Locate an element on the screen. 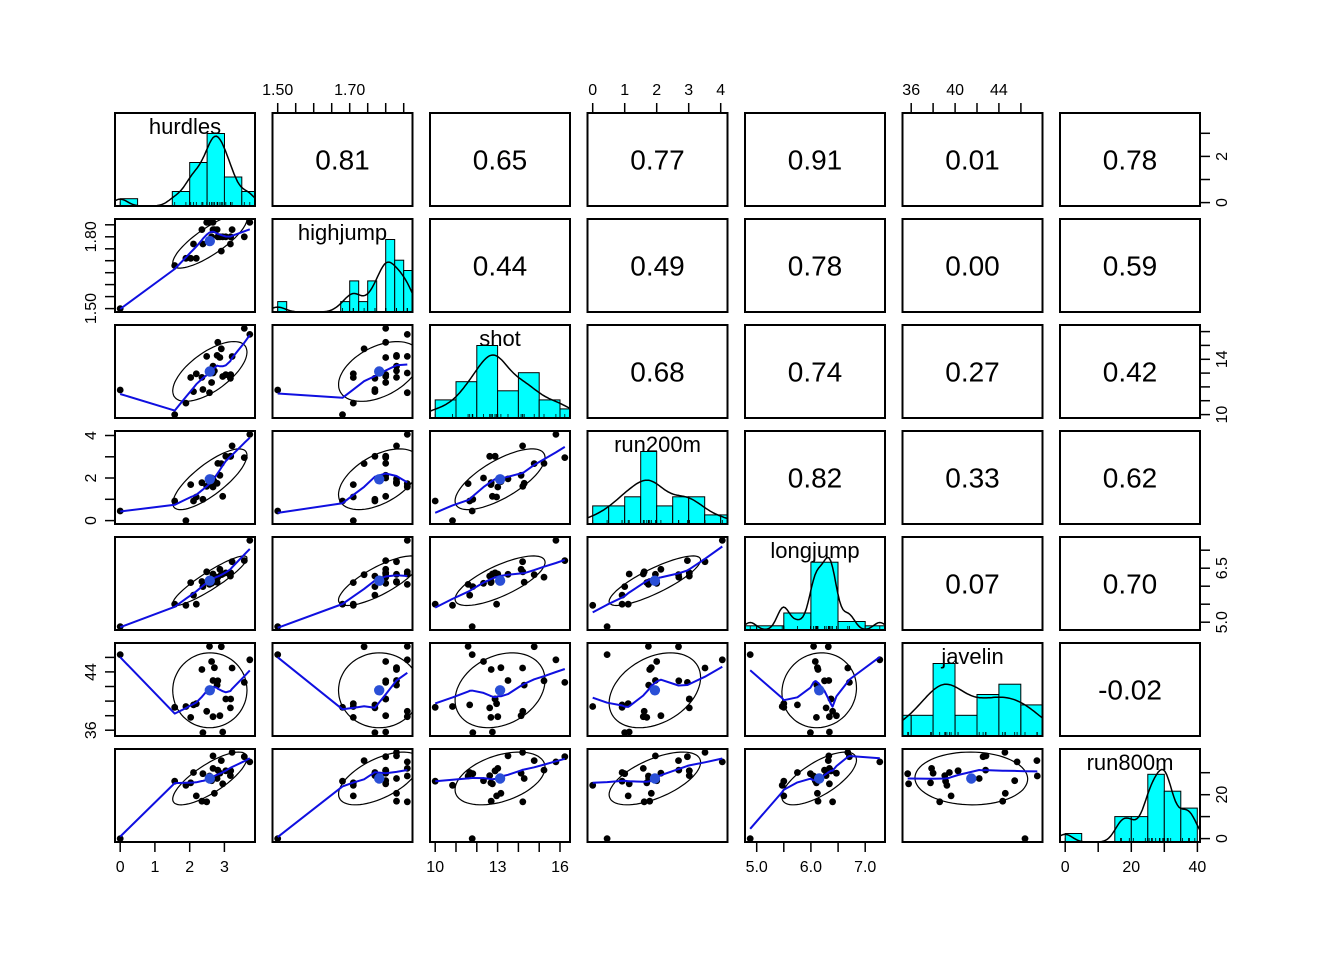 Image resolution: width=1344 pixels, height=960 pixels. panel-highjump-hurdles is located at coordinates (185, 265).